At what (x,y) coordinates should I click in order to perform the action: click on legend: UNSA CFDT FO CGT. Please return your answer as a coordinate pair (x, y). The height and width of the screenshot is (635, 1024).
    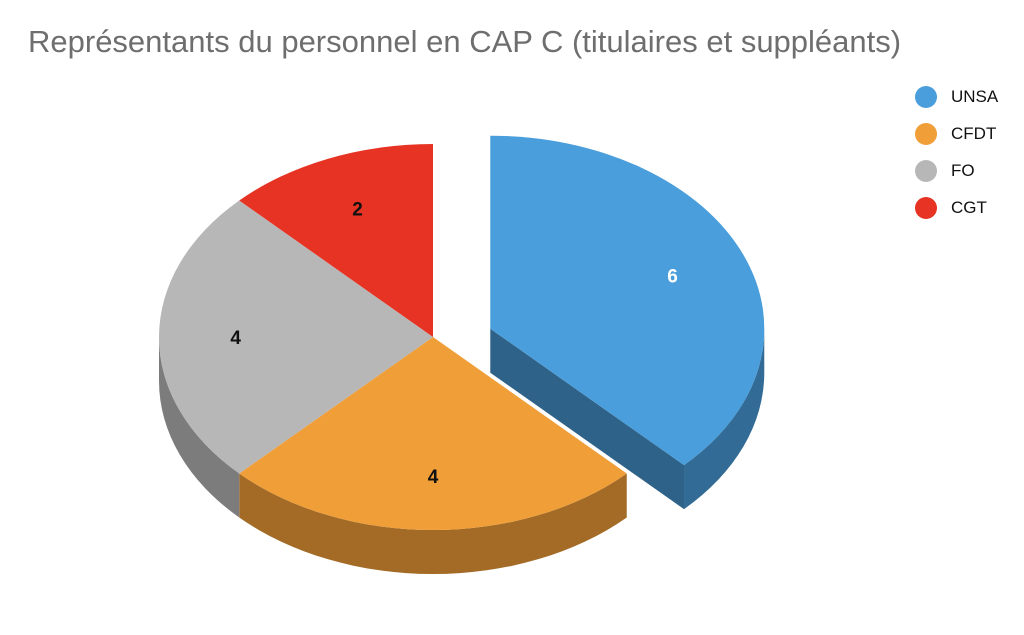
    Looking at the image, I should click on (967, 152).